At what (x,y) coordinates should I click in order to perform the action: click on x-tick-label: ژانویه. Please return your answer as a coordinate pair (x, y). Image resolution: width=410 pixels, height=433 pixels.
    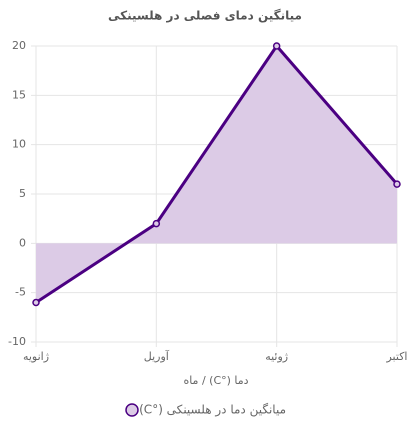
    Looking at the image, I should click on (36, 356).